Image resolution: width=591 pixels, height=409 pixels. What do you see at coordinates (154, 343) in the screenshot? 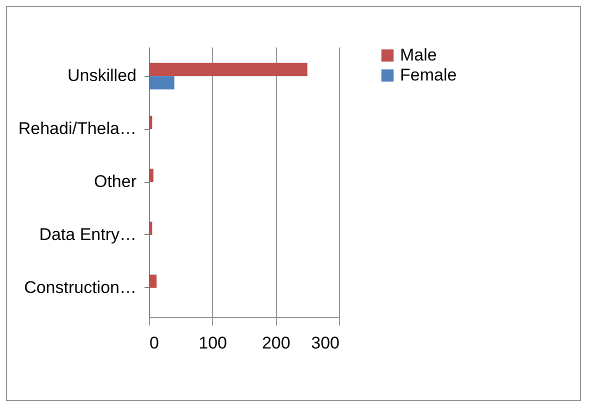
I see `x-tick-label: 0` at bounding box center [154, 343].